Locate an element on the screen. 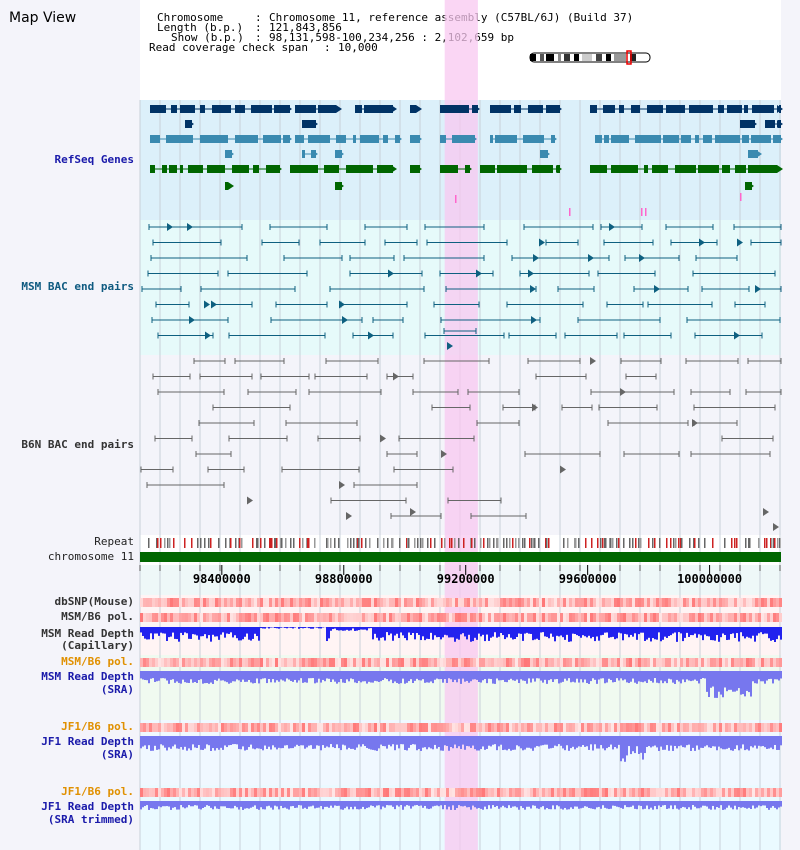 The width and height of the screenshot is (800, 850). label-repeat: Repeat is located at coordinates (114, 541).